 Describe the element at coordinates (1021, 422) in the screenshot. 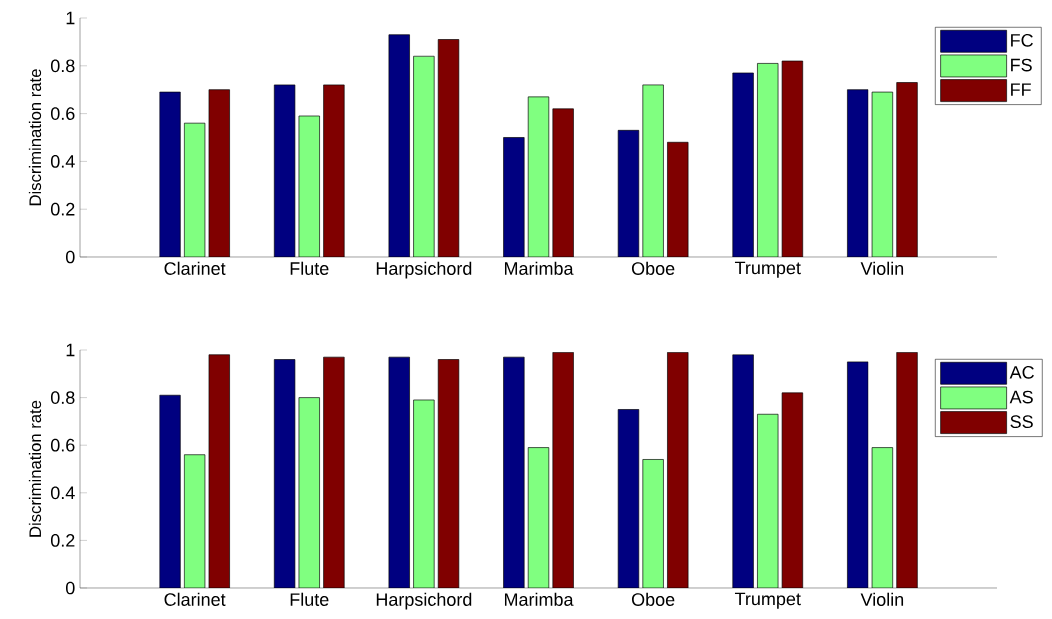

I see `legend-label: SS` at that location.